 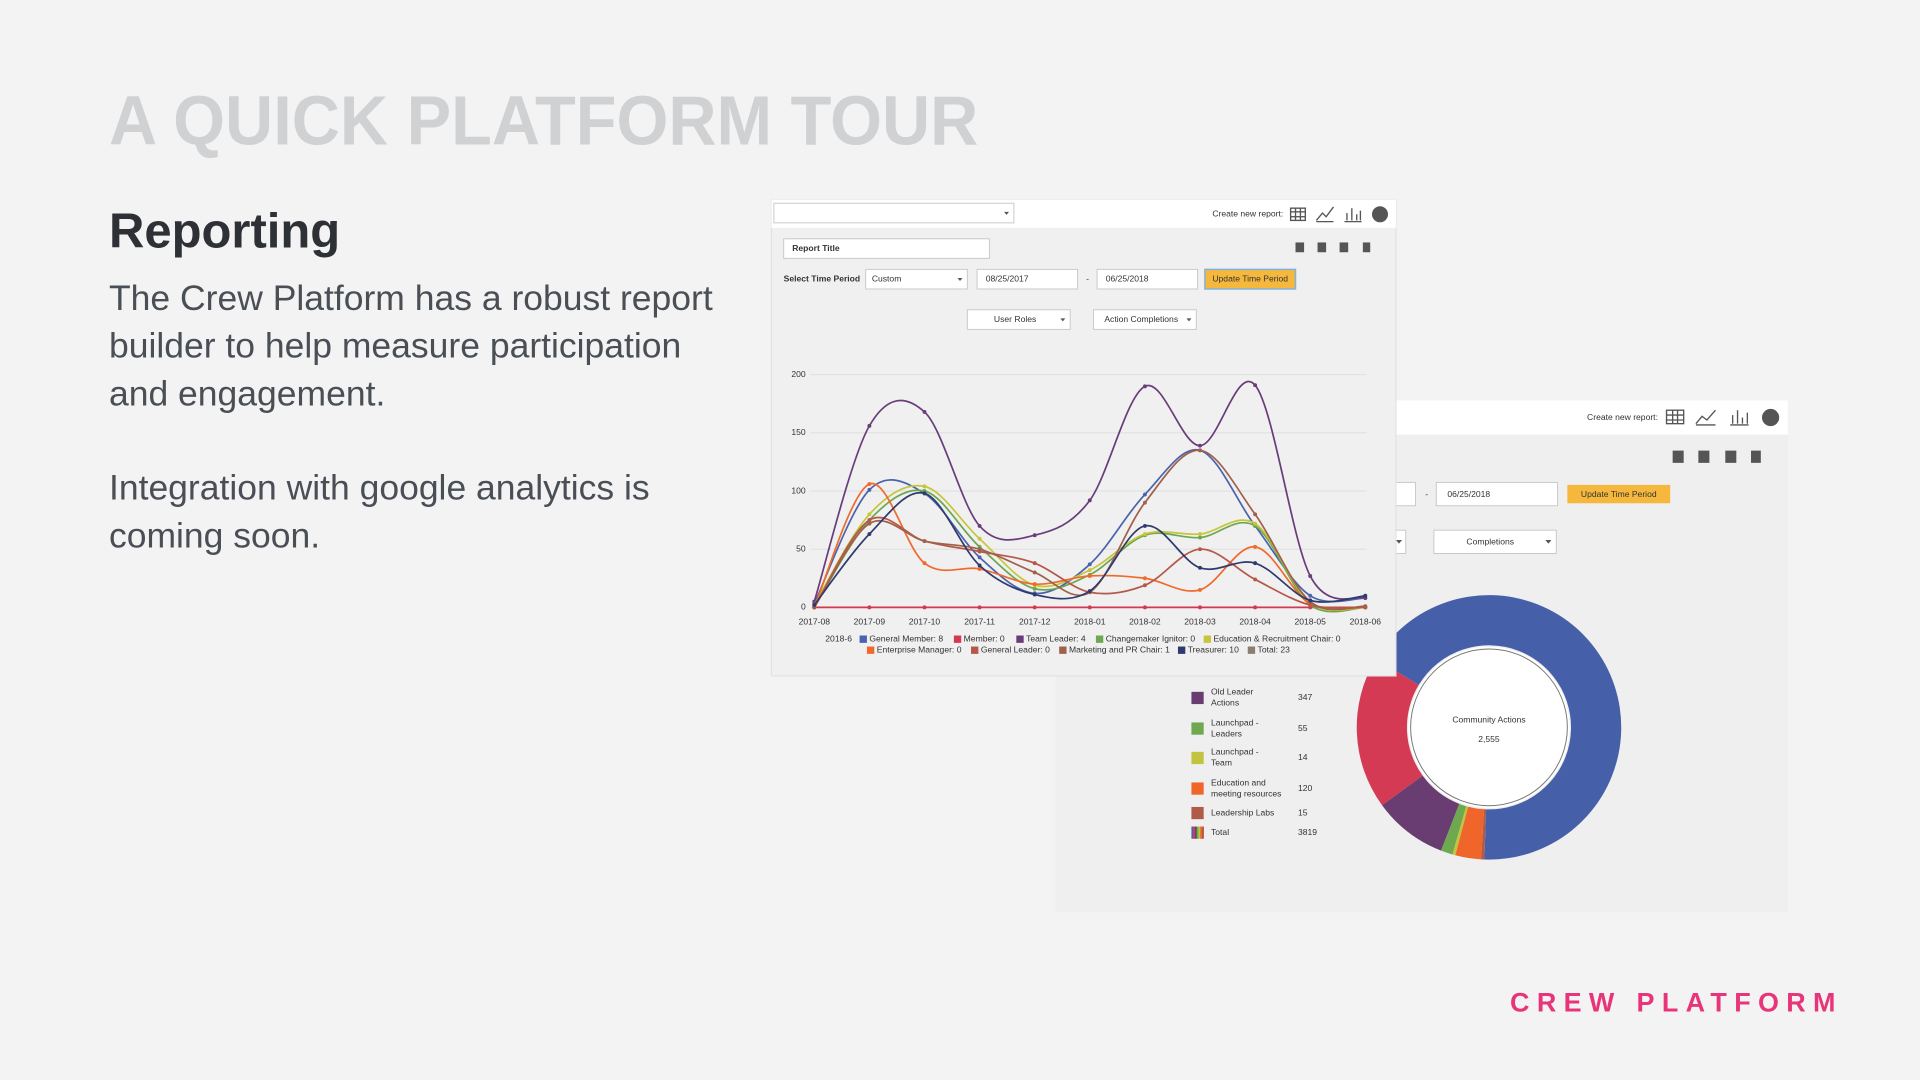 I want to click on x-tick-label: 2018-05, so click(x=1310, y=621).